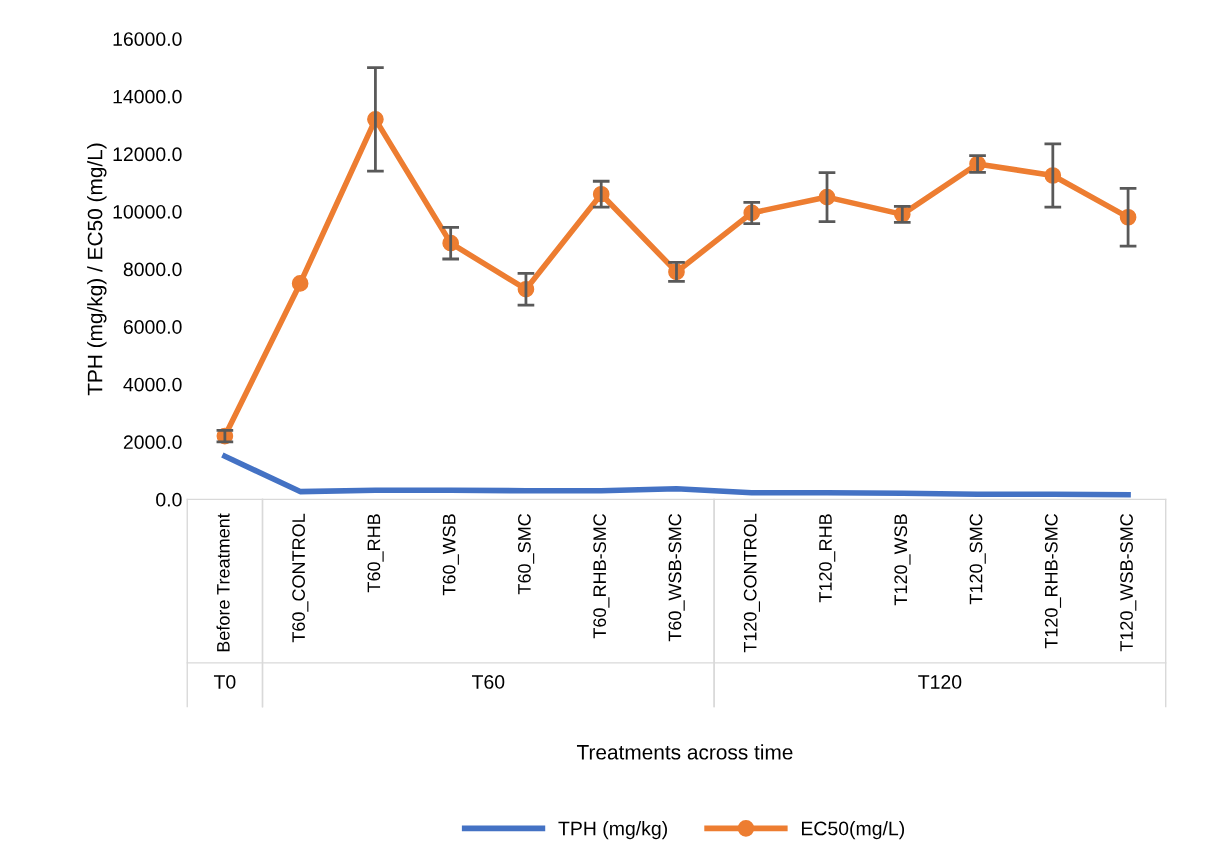 This screenshot has height=861, width=1208. What do you see at coordinates (223, 582) in the screenshot?
I see `x-tick-label: Before Treatment` at bounding box center [223, 582].